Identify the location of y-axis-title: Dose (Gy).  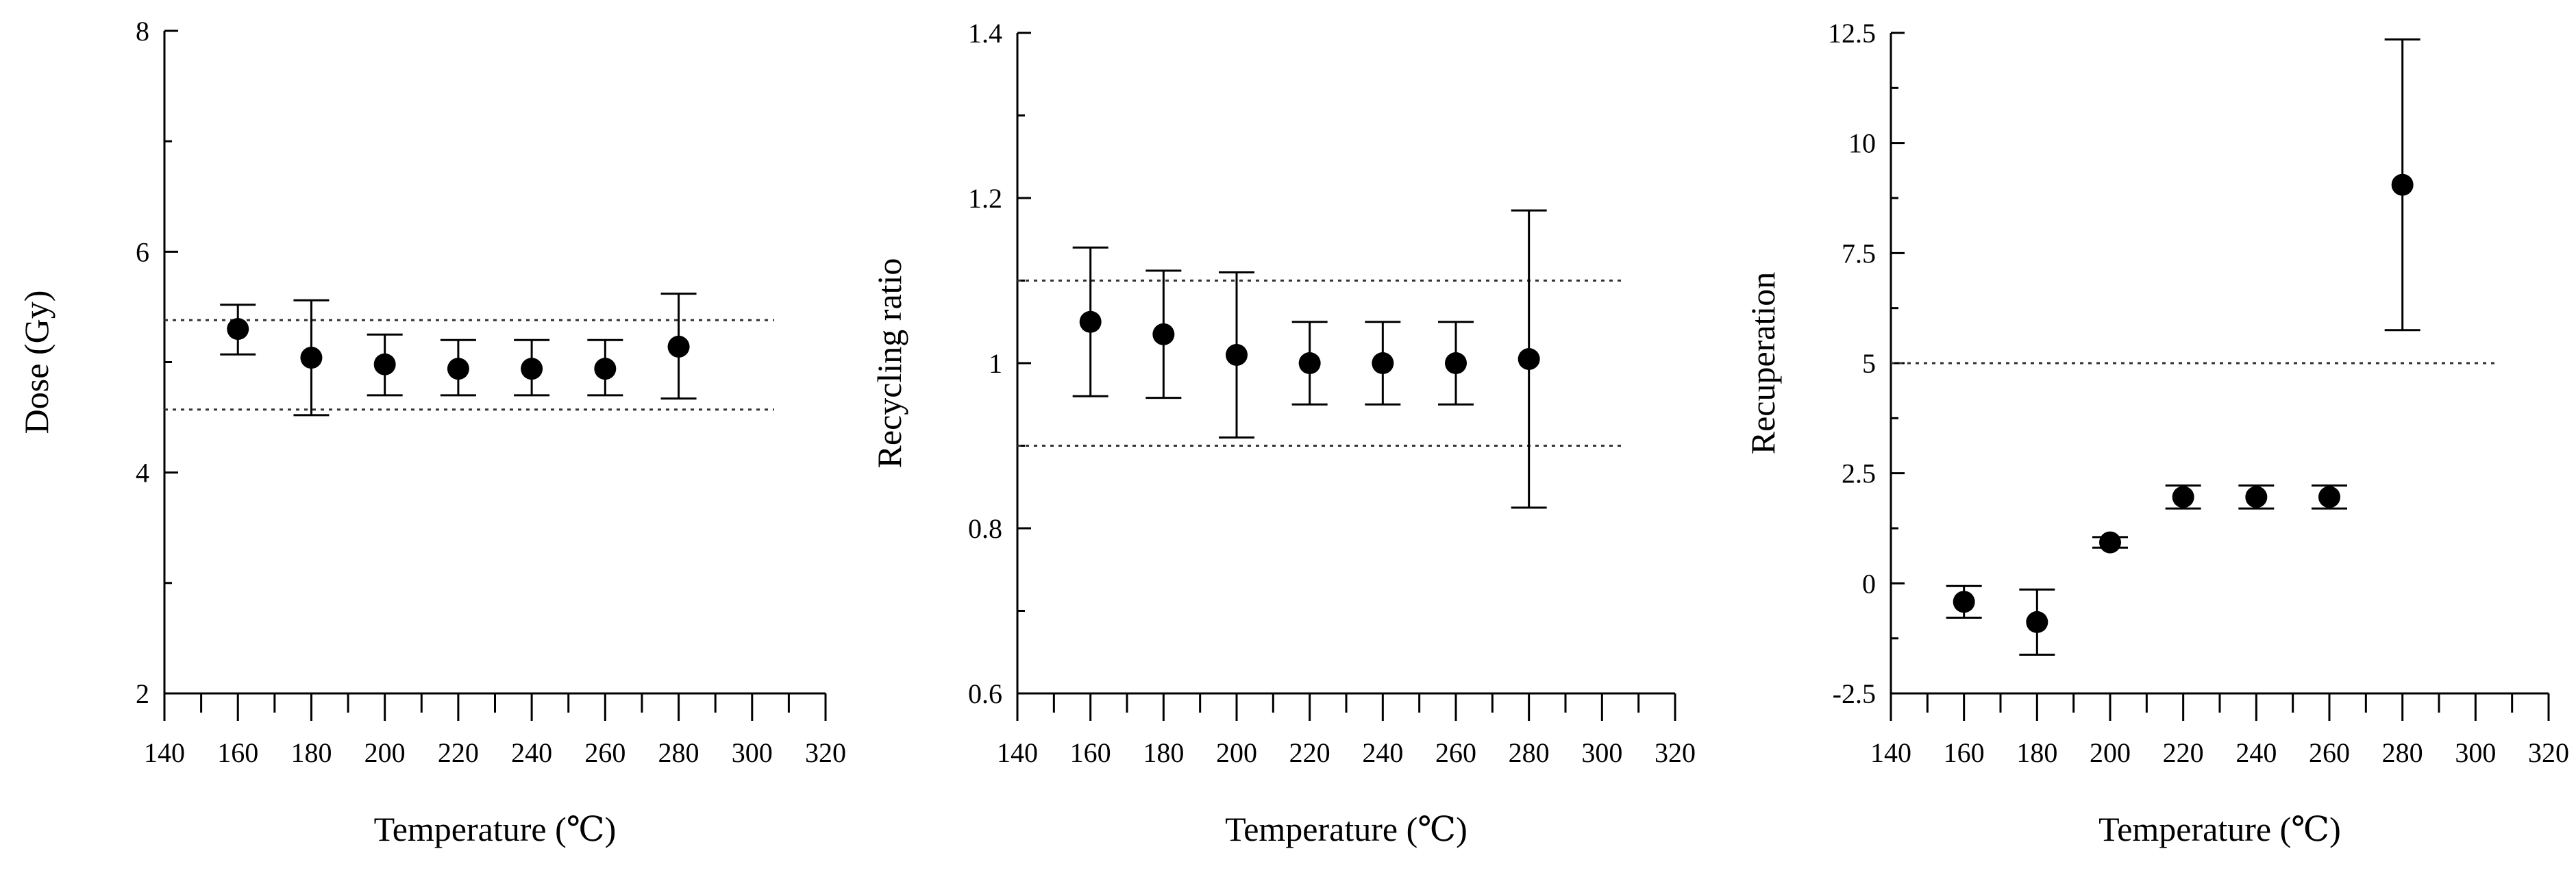
(36, 363).